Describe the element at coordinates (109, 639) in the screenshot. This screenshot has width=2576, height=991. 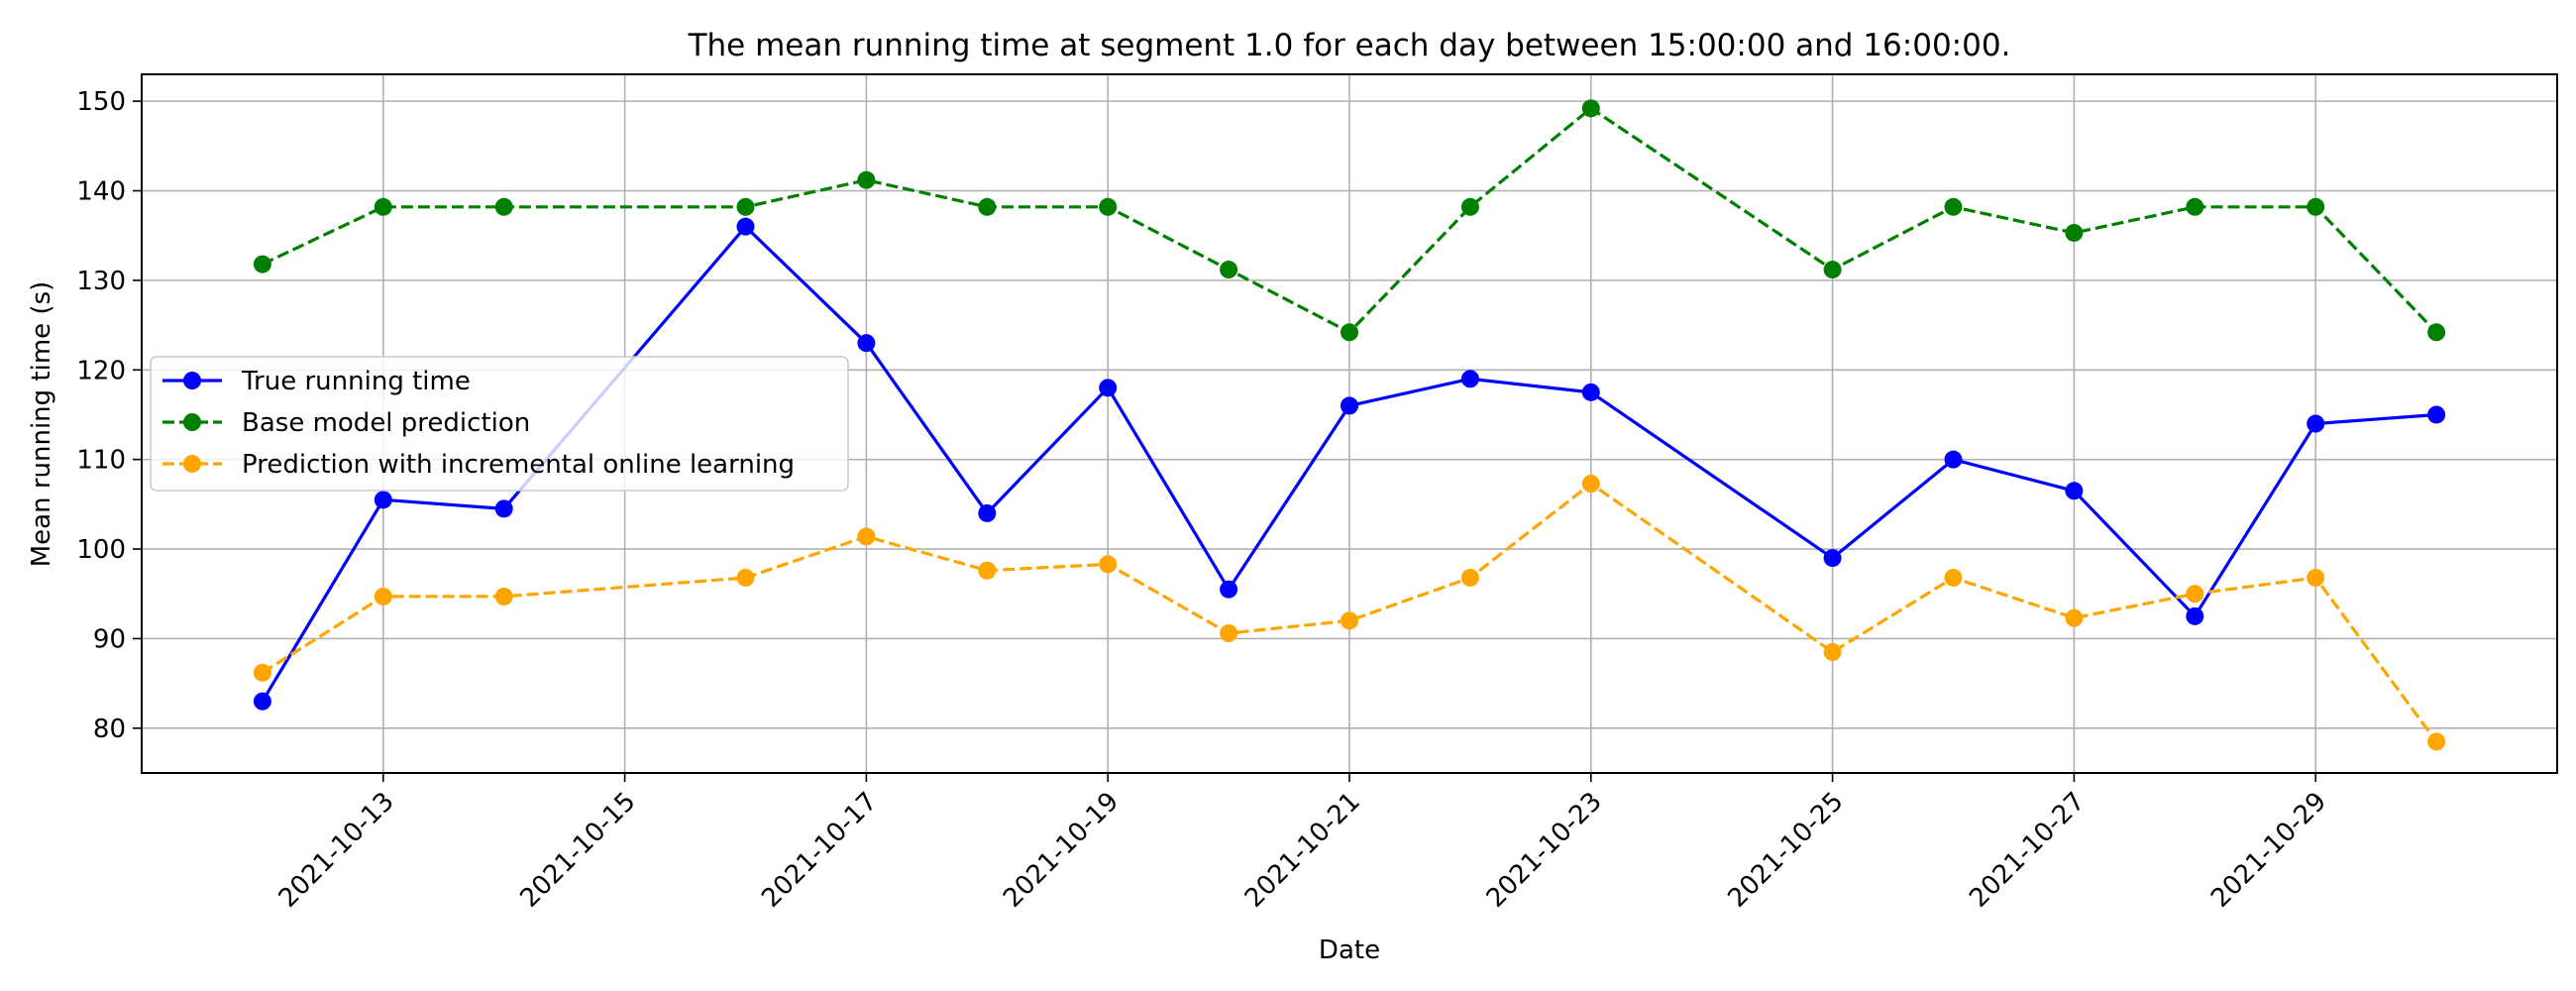
I see `y-tick-label: 90` at that location.